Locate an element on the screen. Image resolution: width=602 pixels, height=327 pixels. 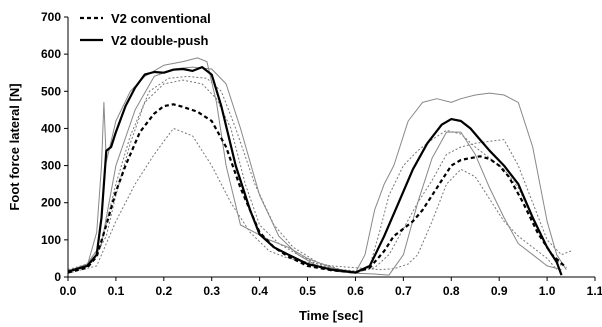
x-tick-label: 0.2 is located at coordinates (163, 291).